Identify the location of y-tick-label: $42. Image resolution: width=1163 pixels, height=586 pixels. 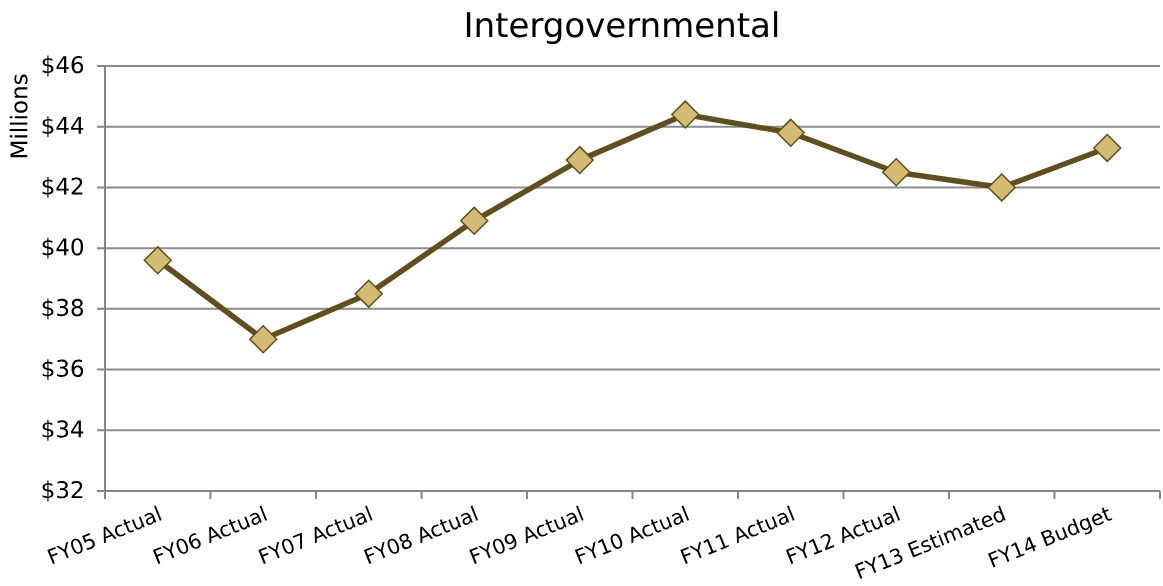
(62, 187).